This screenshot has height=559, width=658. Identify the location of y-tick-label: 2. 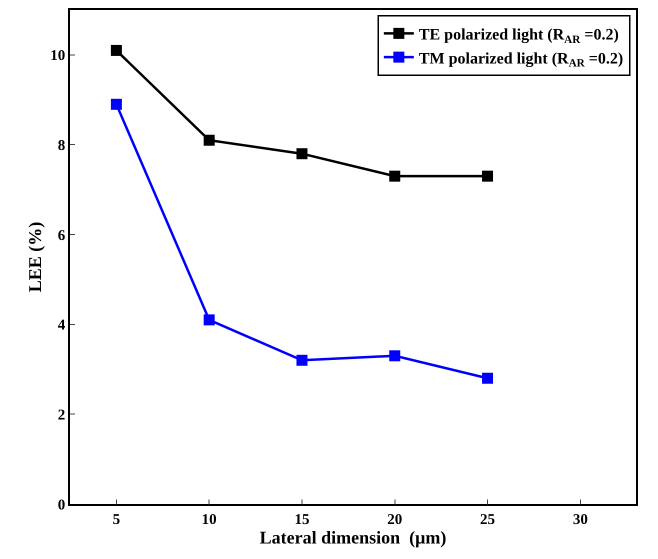
(62, 415).